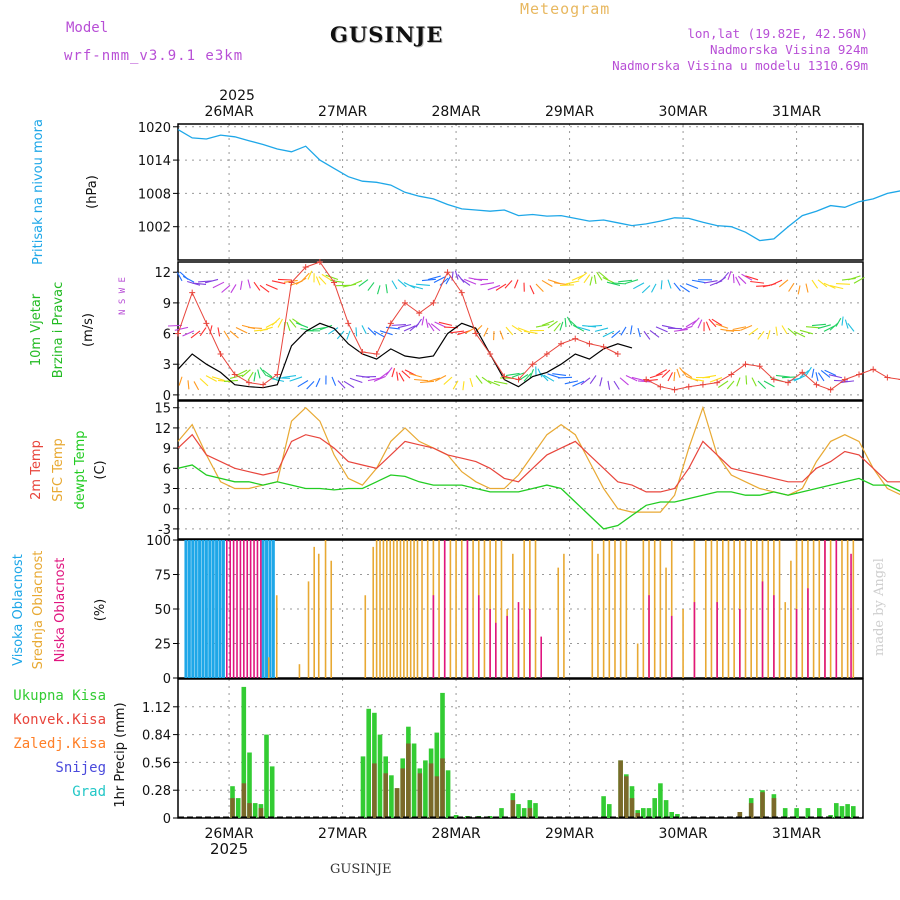 Image resolution: width=900 pixels, height=900 pixels. I want to click on pressure-axis-label: Pritisak na nivou mora, so click(38, 192).